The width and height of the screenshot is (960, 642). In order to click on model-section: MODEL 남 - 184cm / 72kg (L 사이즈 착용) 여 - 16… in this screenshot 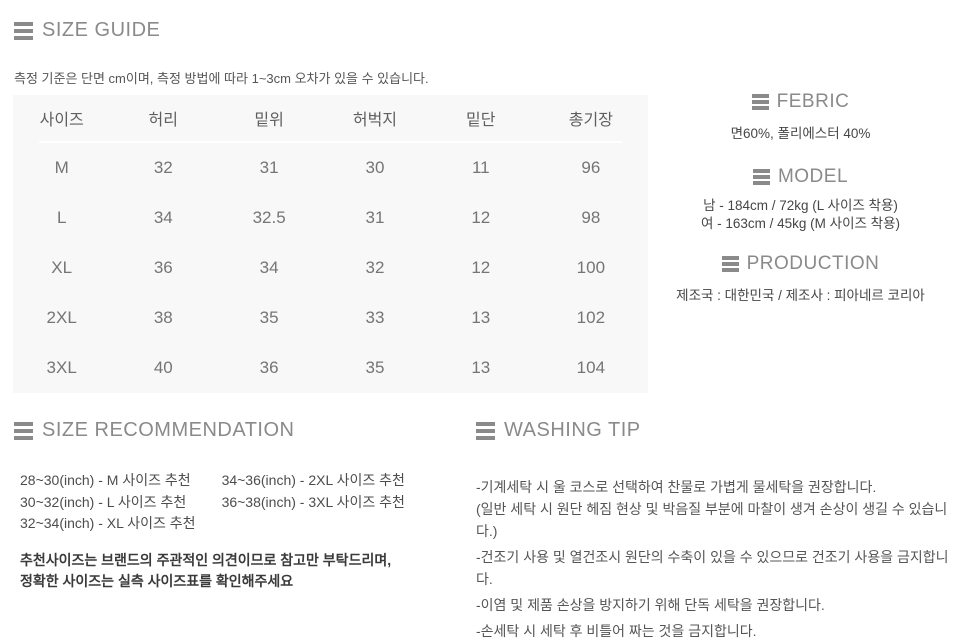, I will do `click(800, 199)`.